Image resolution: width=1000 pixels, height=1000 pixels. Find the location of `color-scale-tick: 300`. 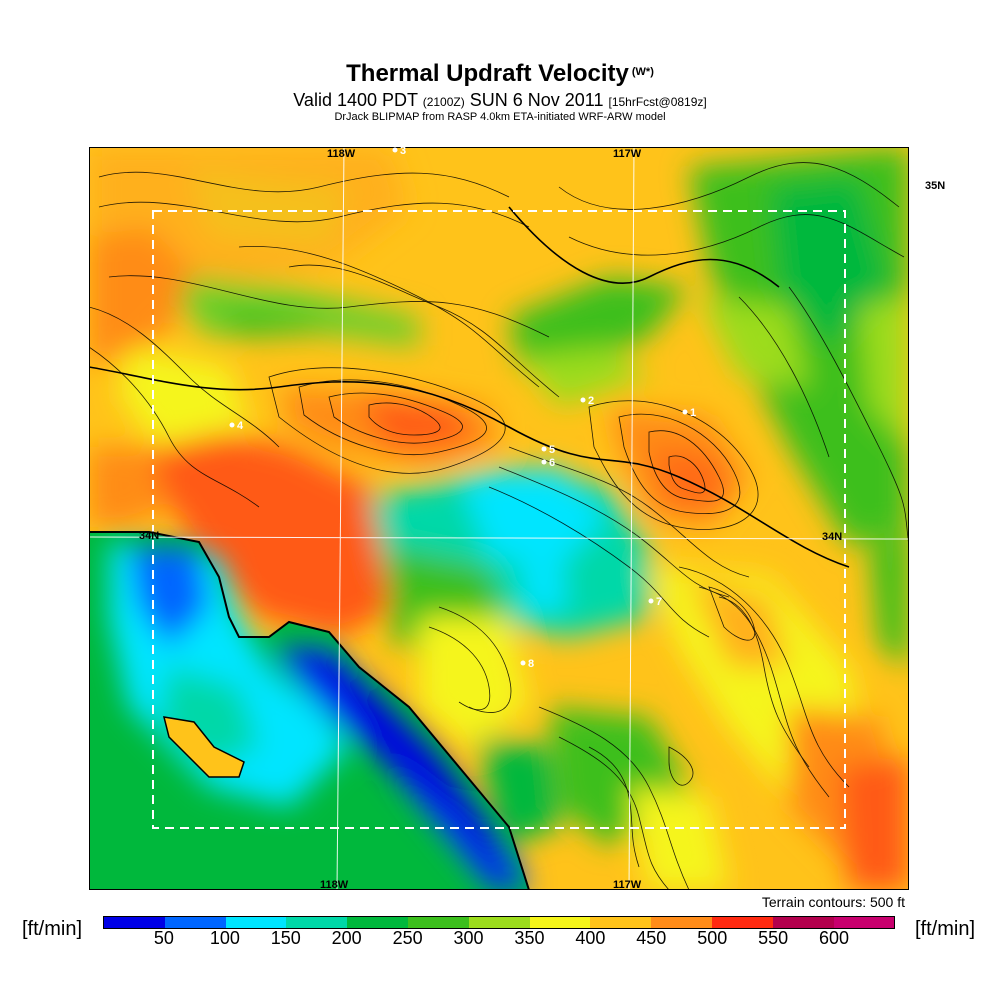

color-scale-tick: 300 is located at coordinates (468, 938).